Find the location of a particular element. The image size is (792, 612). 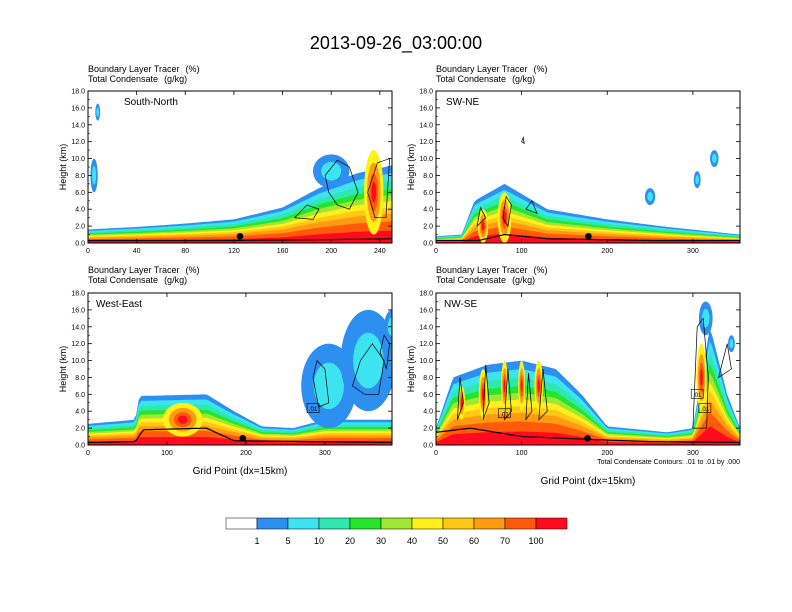

panel-header-tracer: Boundary Layer Tracer (%) is located at coordinates (144, 69).